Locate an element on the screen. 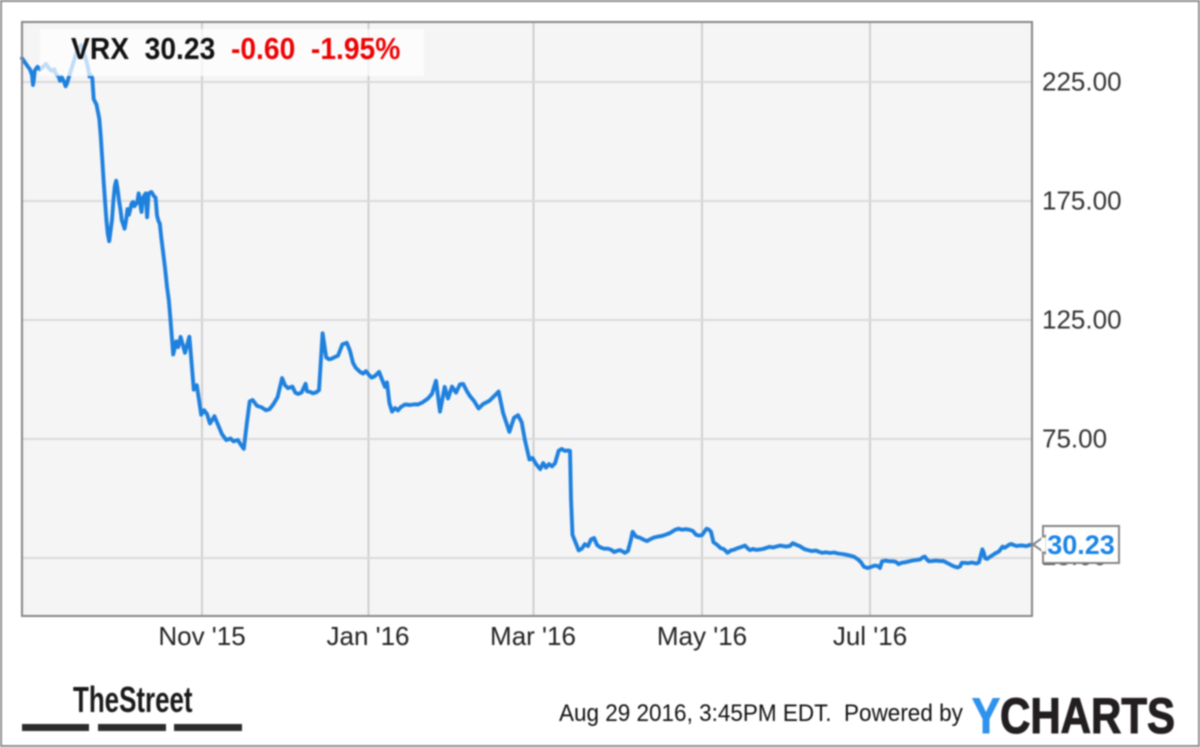  svg-text: 30.23 is located at coordinates (1081, 545).